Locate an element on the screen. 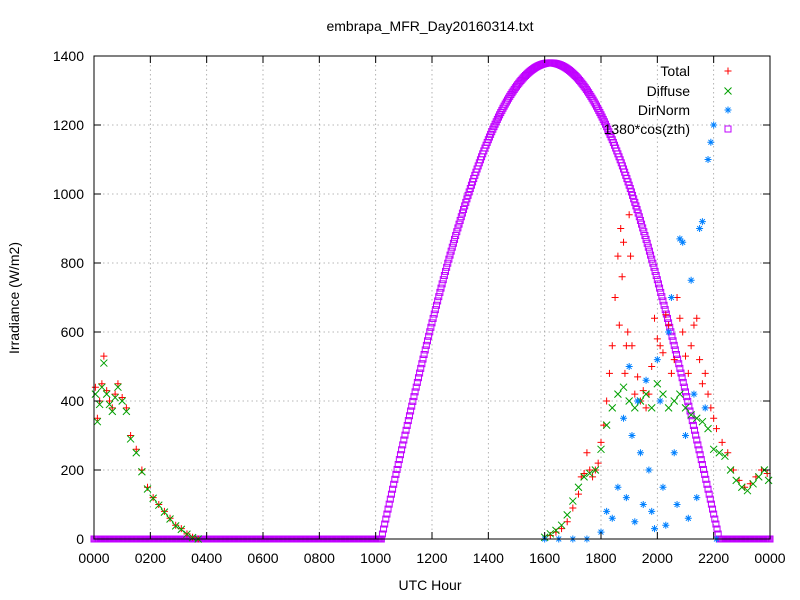 The image size is (800, 600). x-tick-label: 1600 is located at coordinates (544, 558).